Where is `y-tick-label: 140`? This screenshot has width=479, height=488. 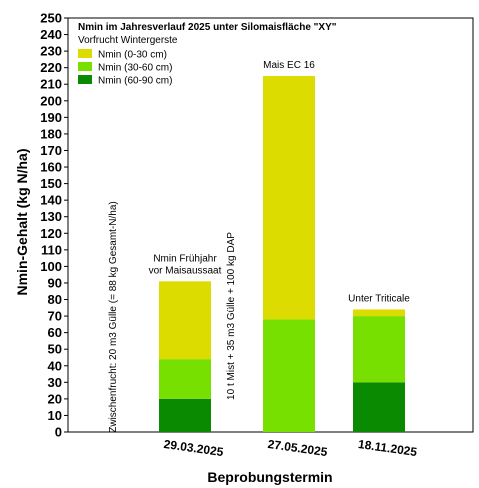 y-tick-label: 140 is located at coordinates (51, 200).